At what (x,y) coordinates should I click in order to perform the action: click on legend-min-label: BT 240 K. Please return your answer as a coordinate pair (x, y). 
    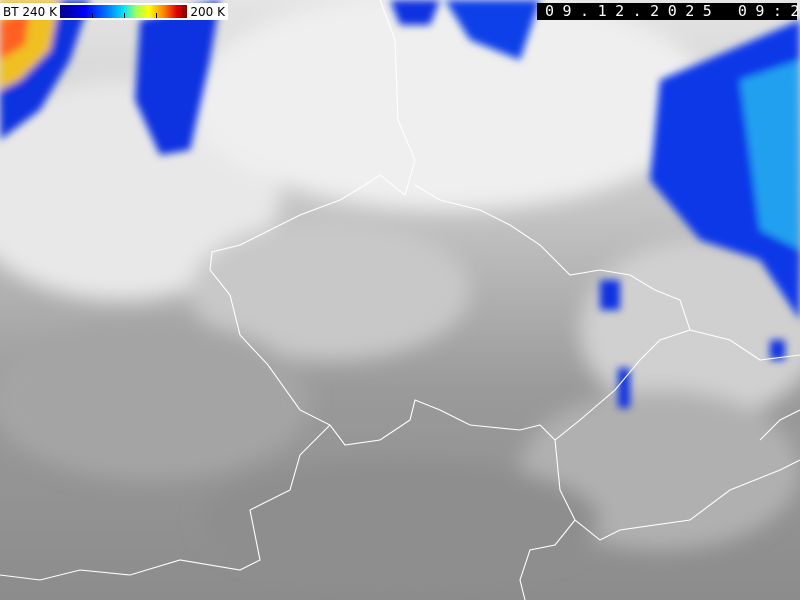
    Looking at the image, I should click on (30, 11).